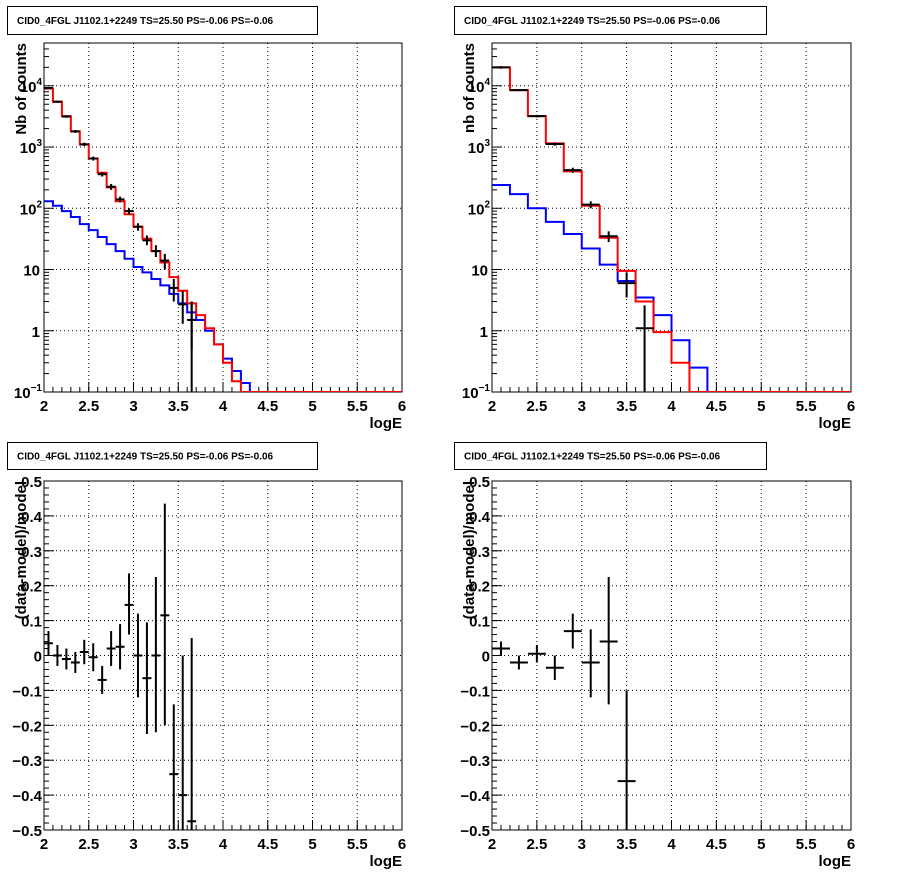 This screenshot has width=898, height=875. I want to click on y-tick-label: 0.3, so click(31, 552).